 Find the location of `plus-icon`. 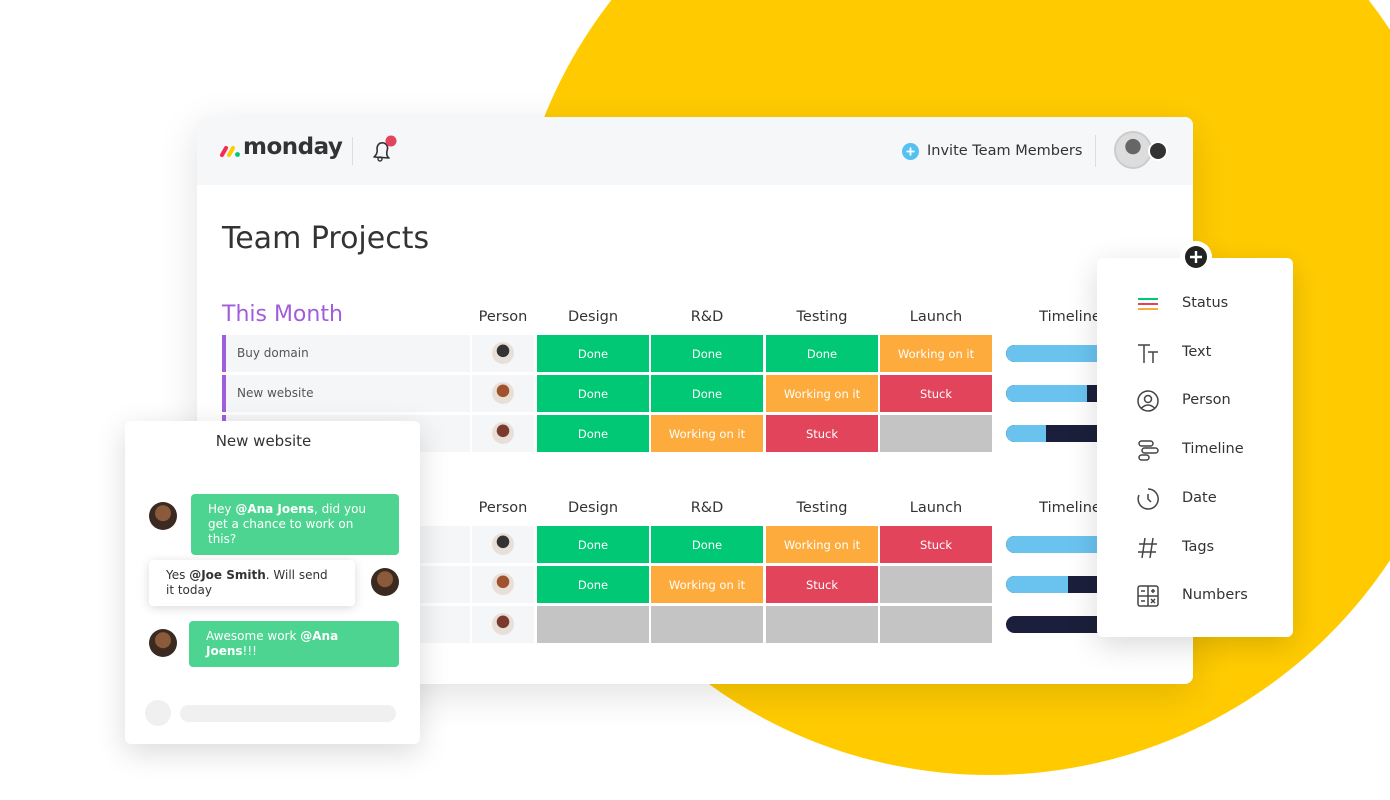

plus-icon is located at coordinates (1196, 257).